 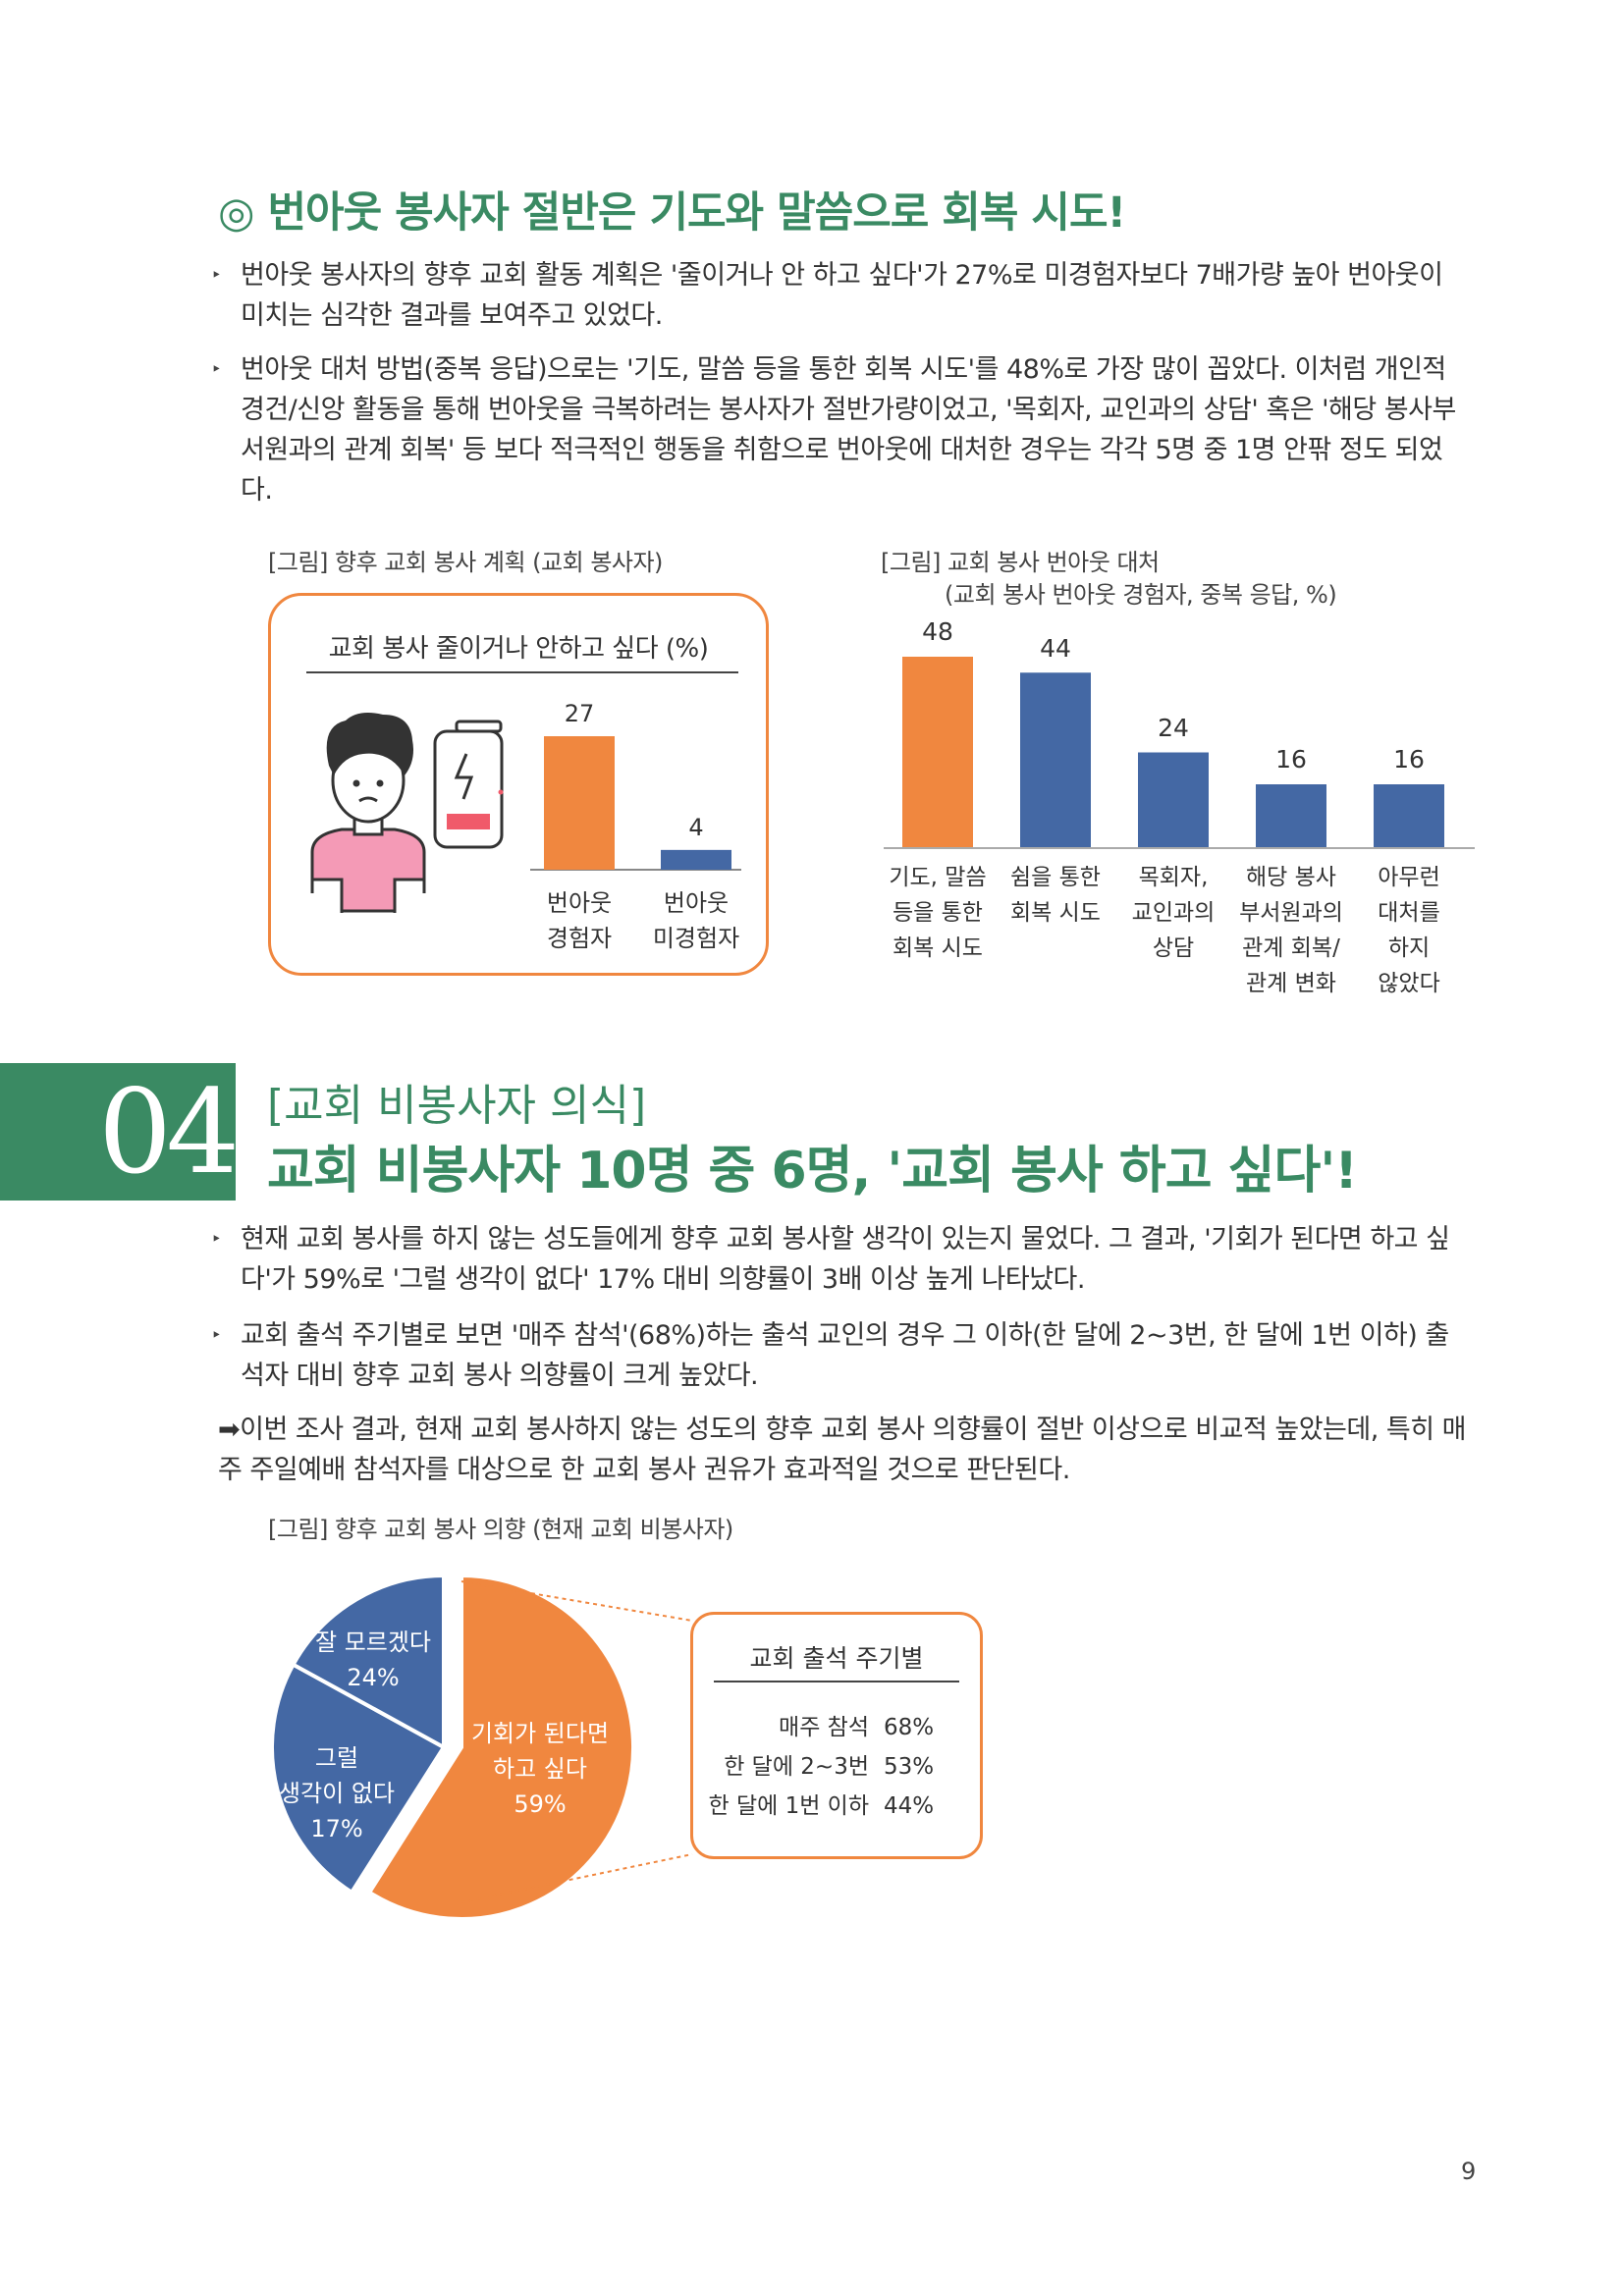 I want to click on row-value: 44%, so click(x=909, y=1806).